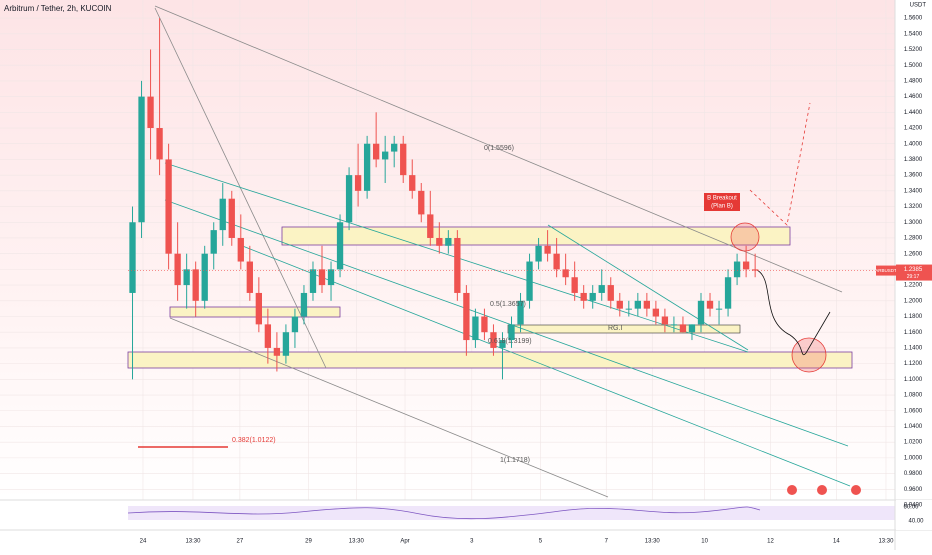  What do you see at coordinates (143, 542) in the screenshot?
I see `x-tick-label: 24` at bounding box center [143, 542].